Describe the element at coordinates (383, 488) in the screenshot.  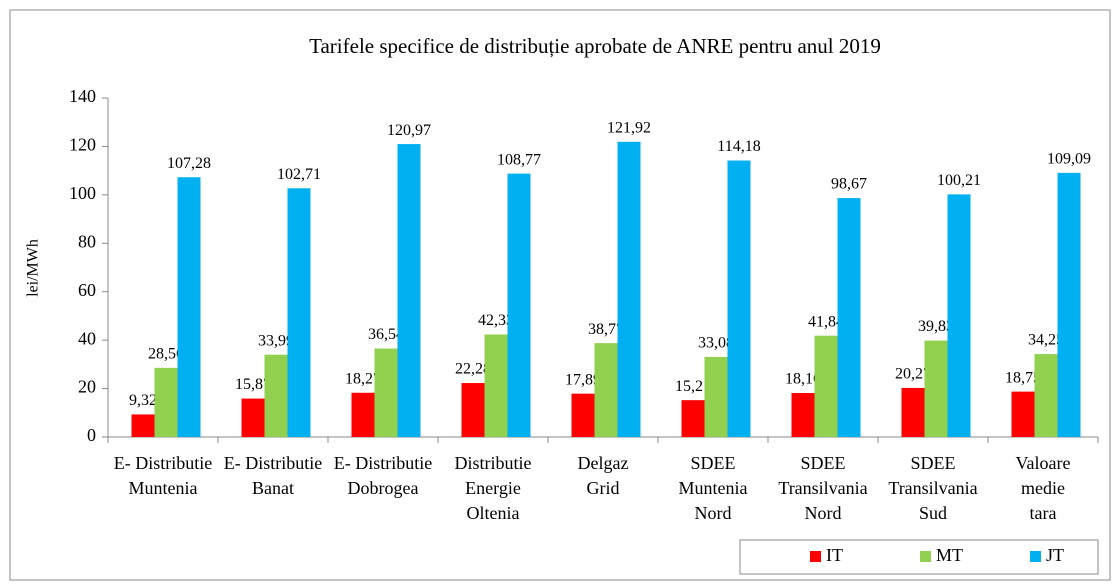
I see `x-tick-label: Dobrogea` at that location.